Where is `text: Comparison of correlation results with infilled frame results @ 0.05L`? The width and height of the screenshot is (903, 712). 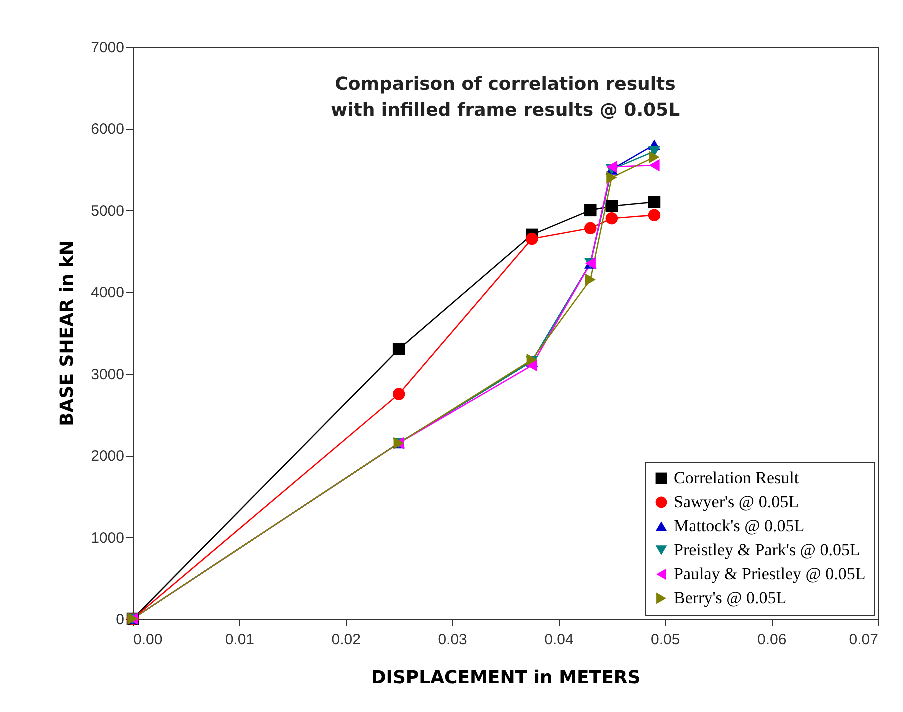 text: Comparison of correlation results with infilled frame results @ 0.05L is located at coordinates (505, 97).